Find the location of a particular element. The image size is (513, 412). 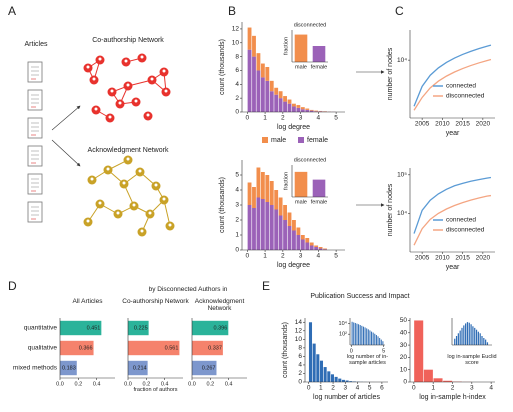

y-tick-label: 3 is located at coordinates (237, 205).